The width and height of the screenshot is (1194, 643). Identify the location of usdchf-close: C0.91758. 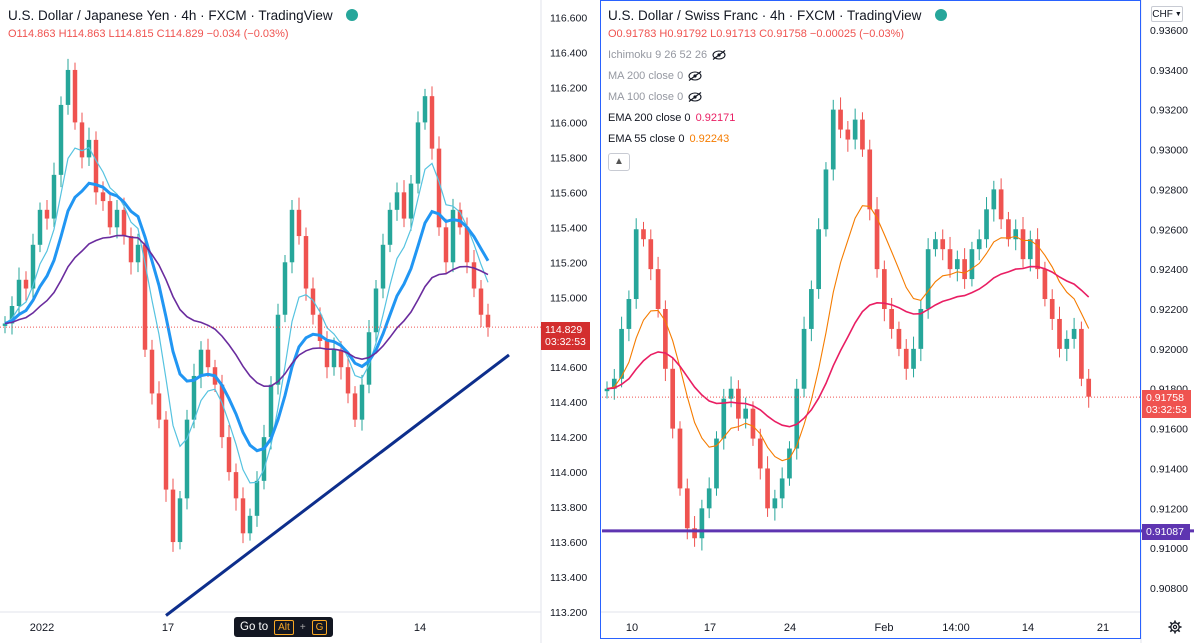
(783, 34).